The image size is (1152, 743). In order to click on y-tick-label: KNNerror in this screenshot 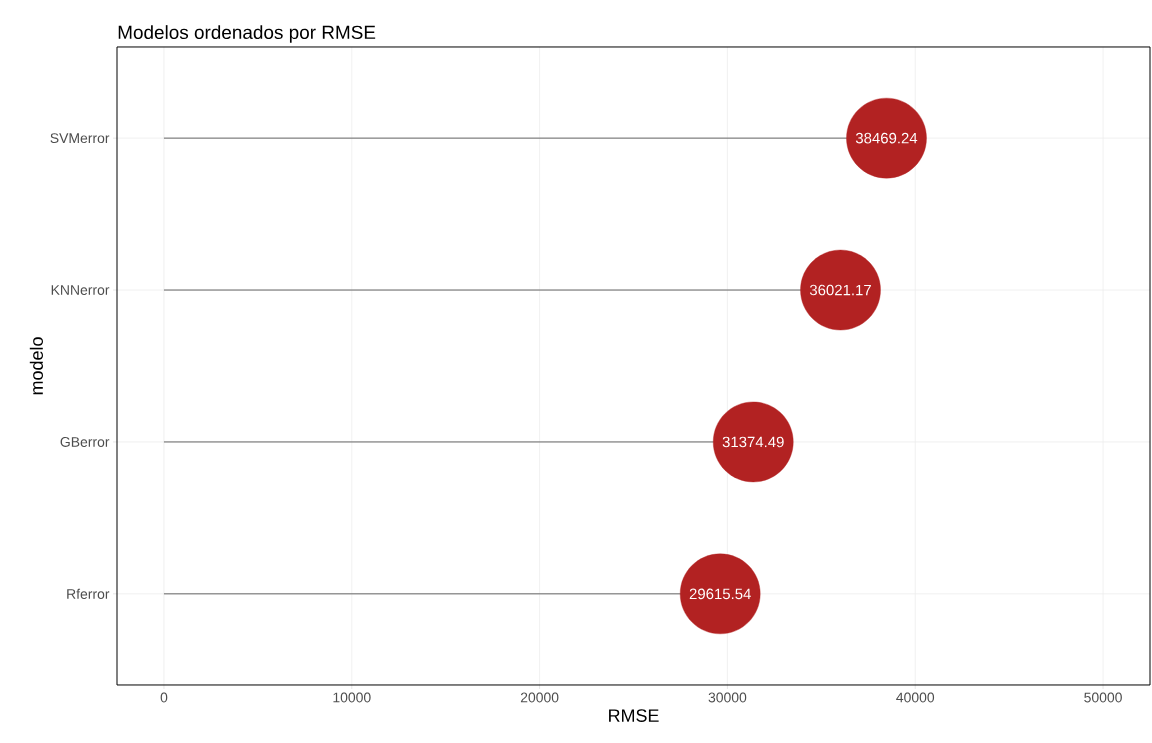, I will do `click(80, 290)`.